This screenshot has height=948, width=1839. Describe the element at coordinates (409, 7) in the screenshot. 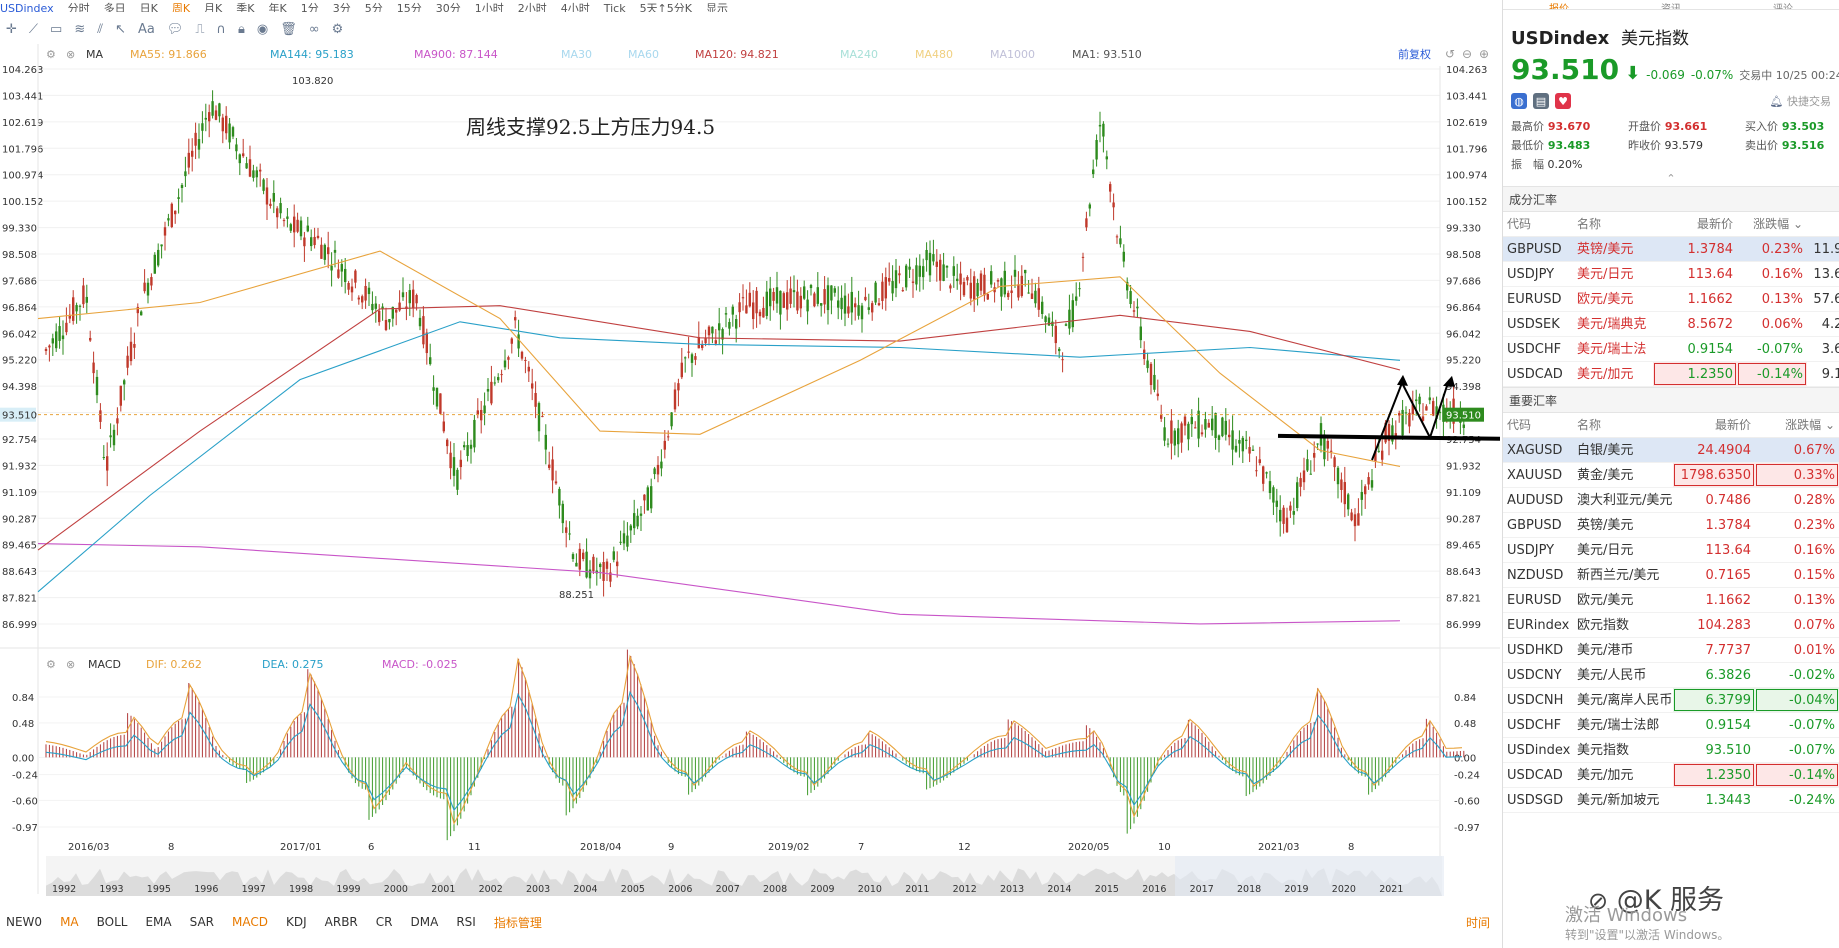

I see `period-tab: 15分` at that location.